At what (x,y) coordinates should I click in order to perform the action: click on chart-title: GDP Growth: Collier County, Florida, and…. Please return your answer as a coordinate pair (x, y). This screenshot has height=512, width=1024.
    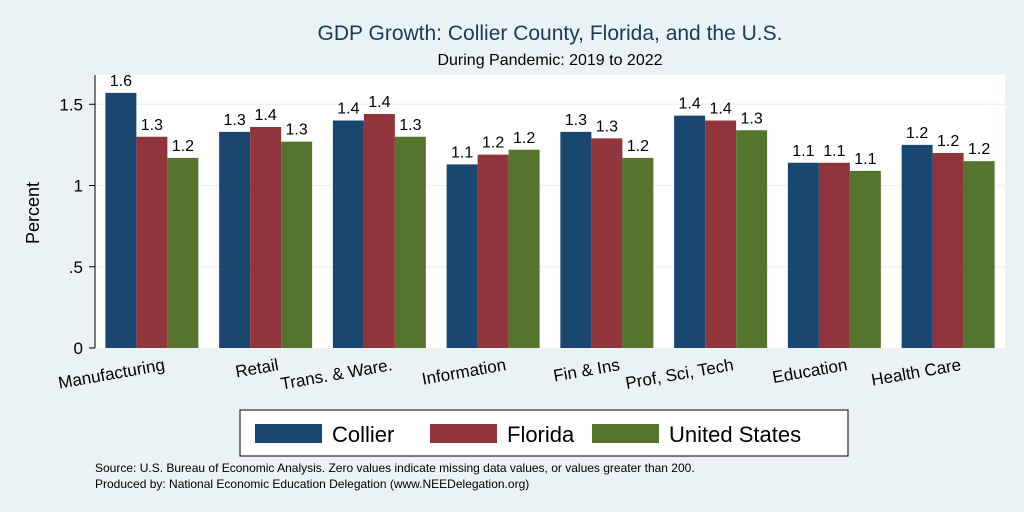
    Looking at the image, I should click on (550, 33).